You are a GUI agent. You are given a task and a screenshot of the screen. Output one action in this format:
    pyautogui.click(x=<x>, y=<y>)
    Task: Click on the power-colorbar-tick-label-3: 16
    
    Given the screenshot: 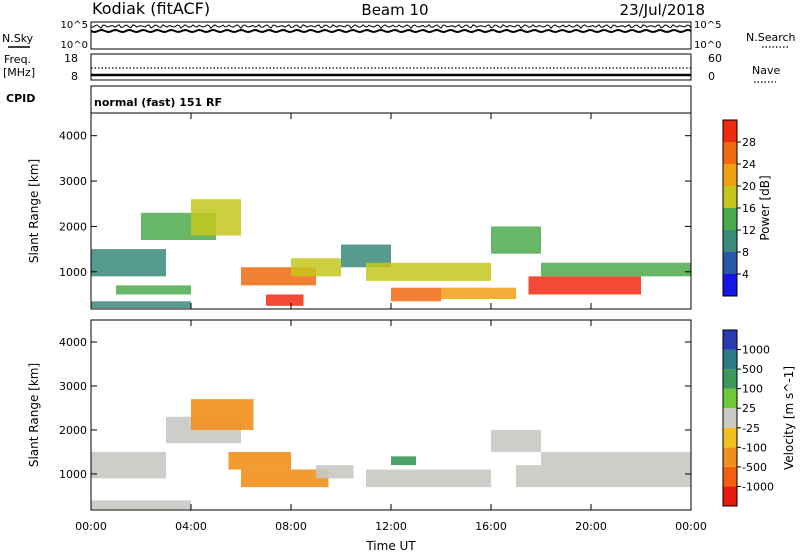 What is the action you would take?
    pyautogui.click(x=749, y=208)
    